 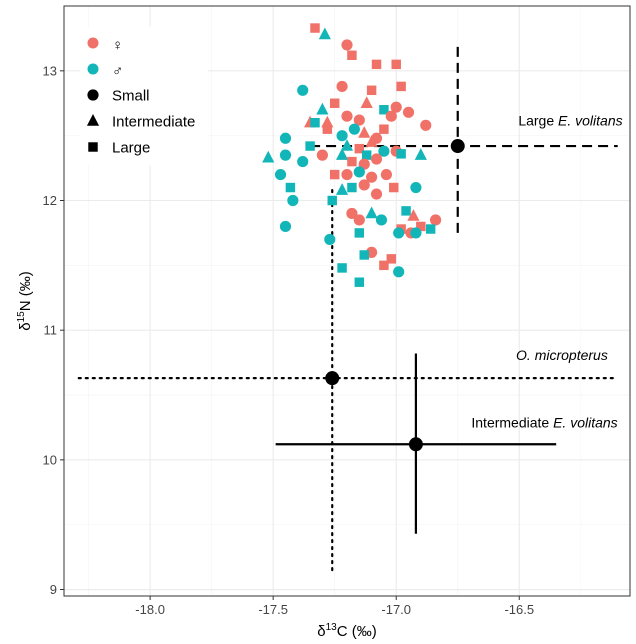 I want to click on summary-label: Intermediate E. volitans, so click(x=544, y=422).